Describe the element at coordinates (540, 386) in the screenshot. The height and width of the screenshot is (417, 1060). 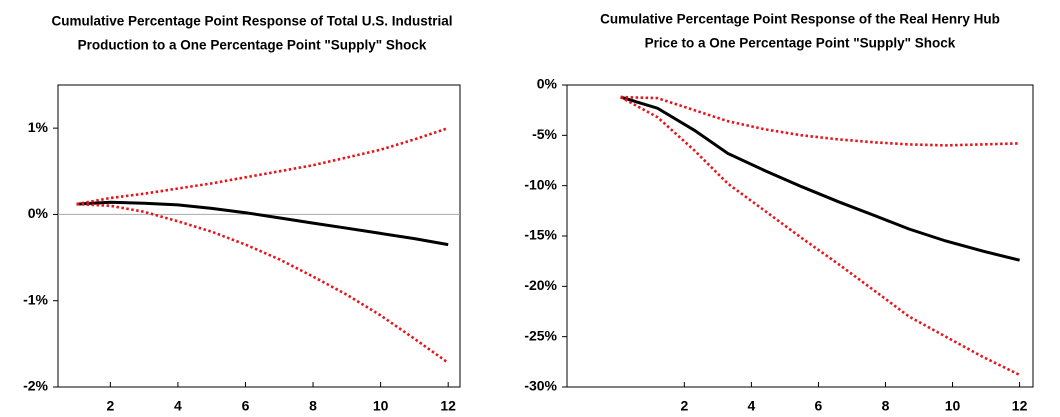
I see `y-tick-label: -30%` at that location.